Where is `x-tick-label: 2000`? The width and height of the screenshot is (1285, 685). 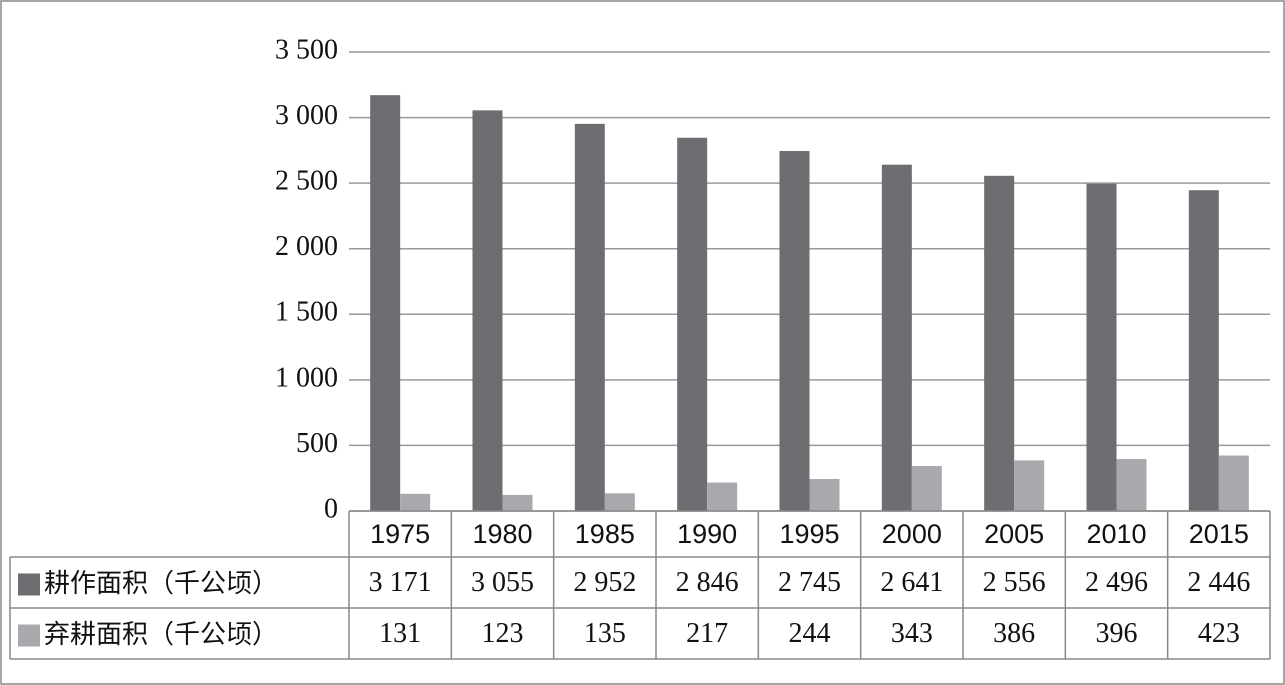 x-tick-label: 2000 is located at coordinates (912, 534).